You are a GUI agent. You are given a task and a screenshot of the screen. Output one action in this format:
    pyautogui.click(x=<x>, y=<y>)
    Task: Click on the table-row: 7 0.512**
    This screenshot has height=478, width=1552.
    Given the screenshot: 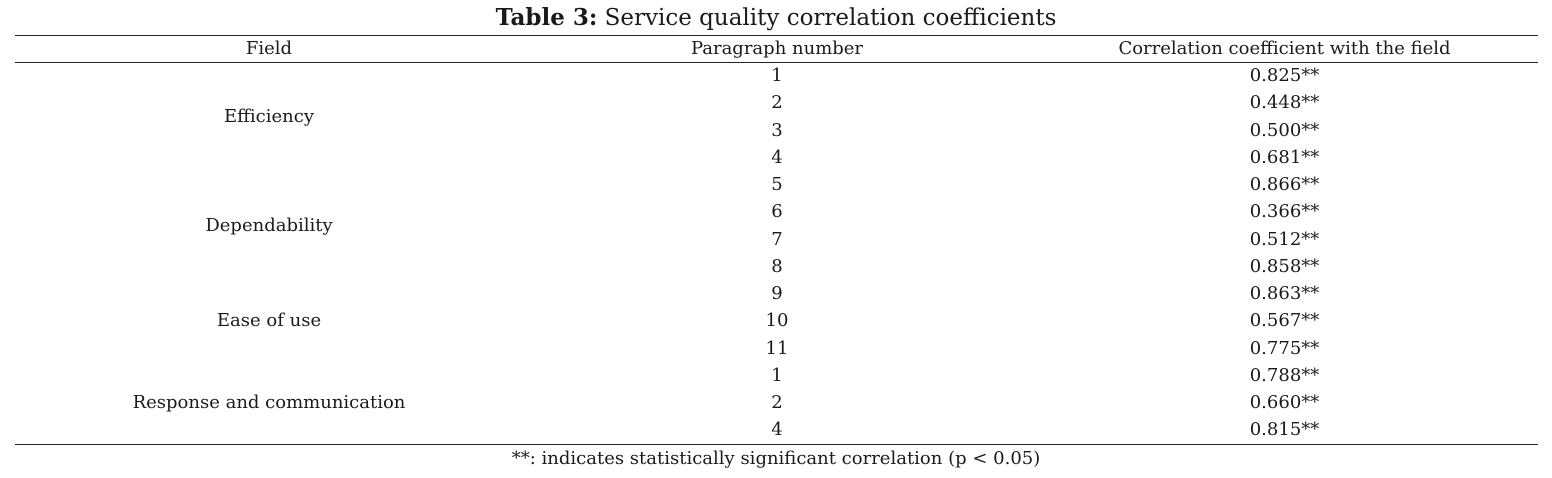 What is the action you would take?
    pyautogui.click(x=776, y=239)
    